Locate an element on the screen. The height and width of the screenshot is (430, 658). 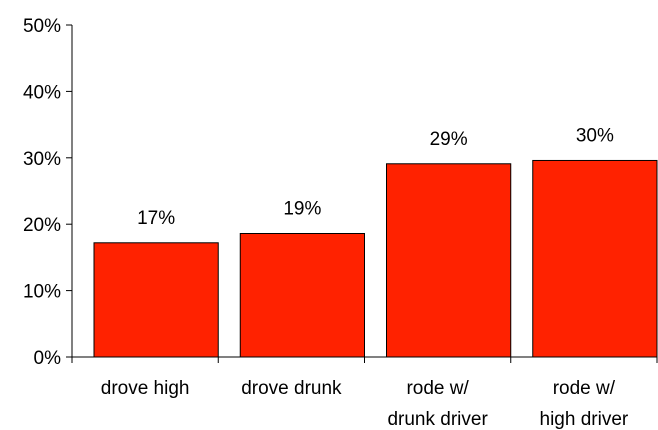
y-tick-label: 0% is located at coordinates (48, 358).